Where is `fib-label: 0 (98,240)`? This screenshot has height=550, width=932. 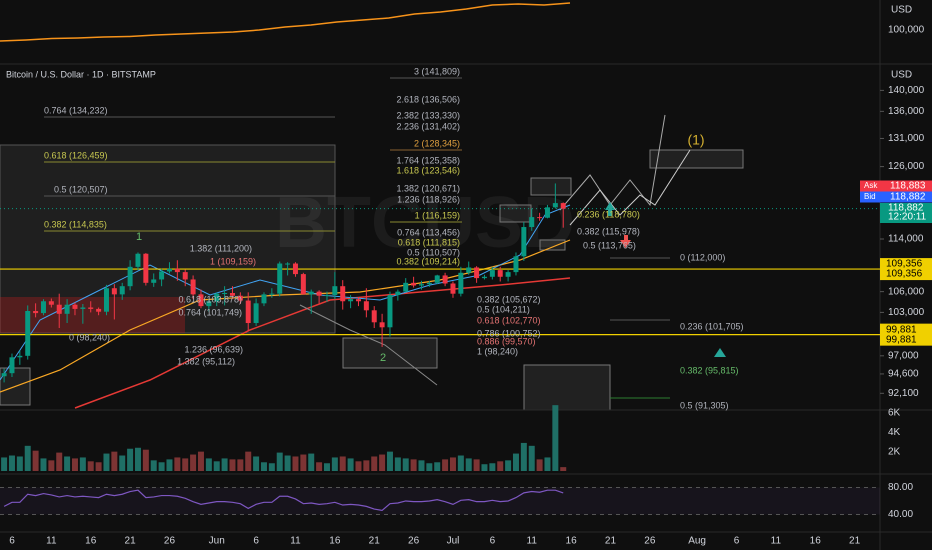 fib-label: 0 (98,240) is located at coordinates (89, 337).